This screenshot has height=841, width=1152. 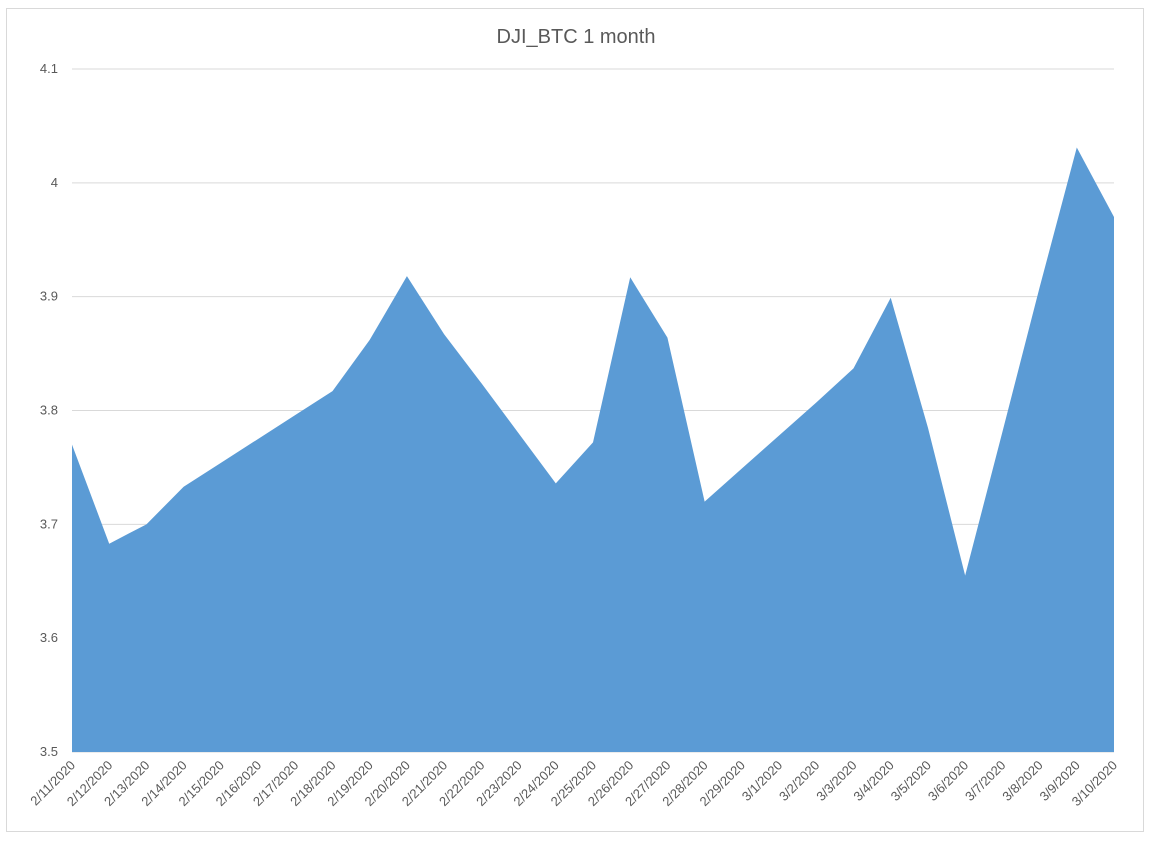 What do you see at coordinates (873, 781) in the screenshot?
I see `x-tick-label: 3/4/2020` at bounding box center [873, 781].